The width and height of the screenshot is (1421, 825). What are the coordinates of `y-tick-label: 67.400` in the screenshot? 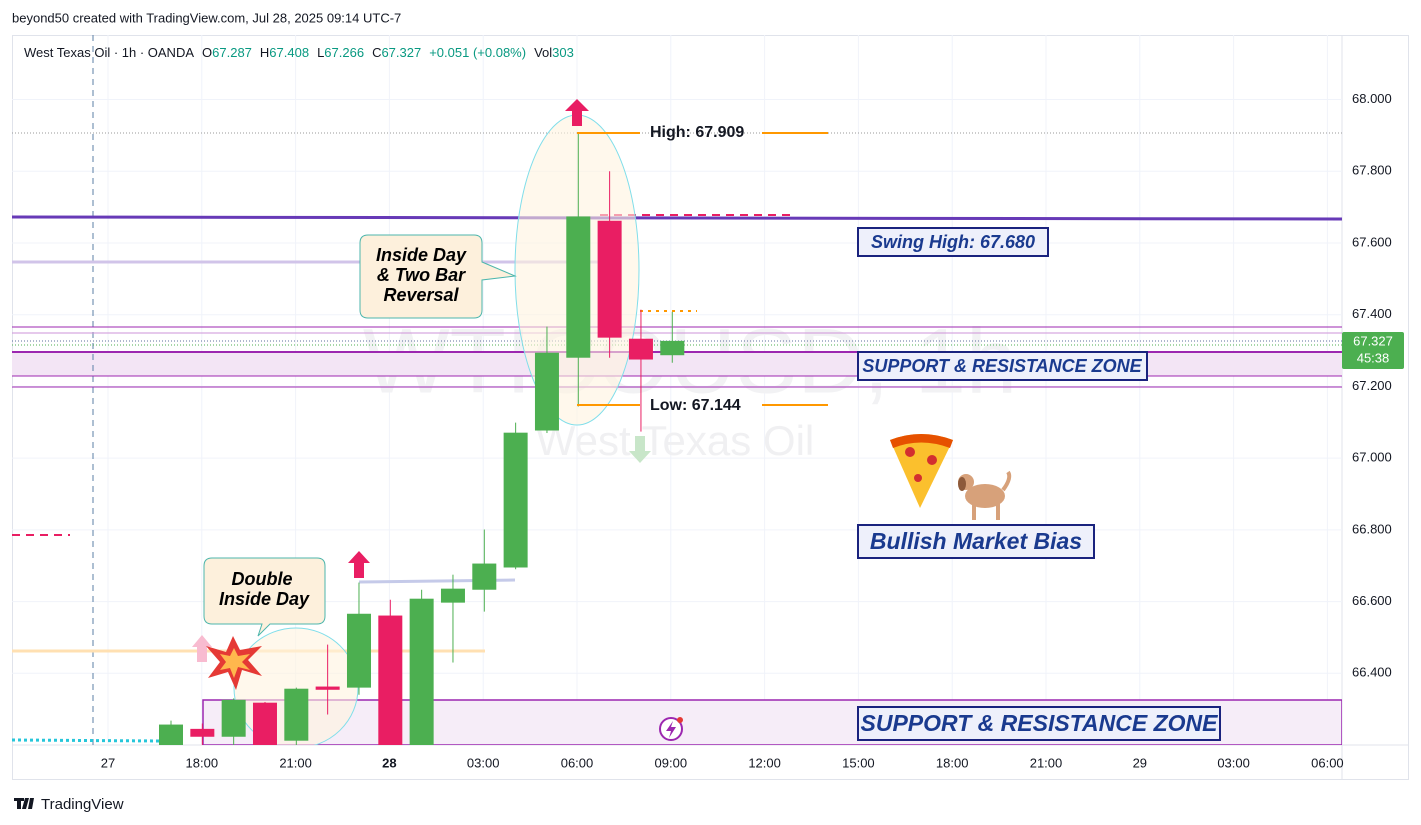 It's located at (1372, 313).